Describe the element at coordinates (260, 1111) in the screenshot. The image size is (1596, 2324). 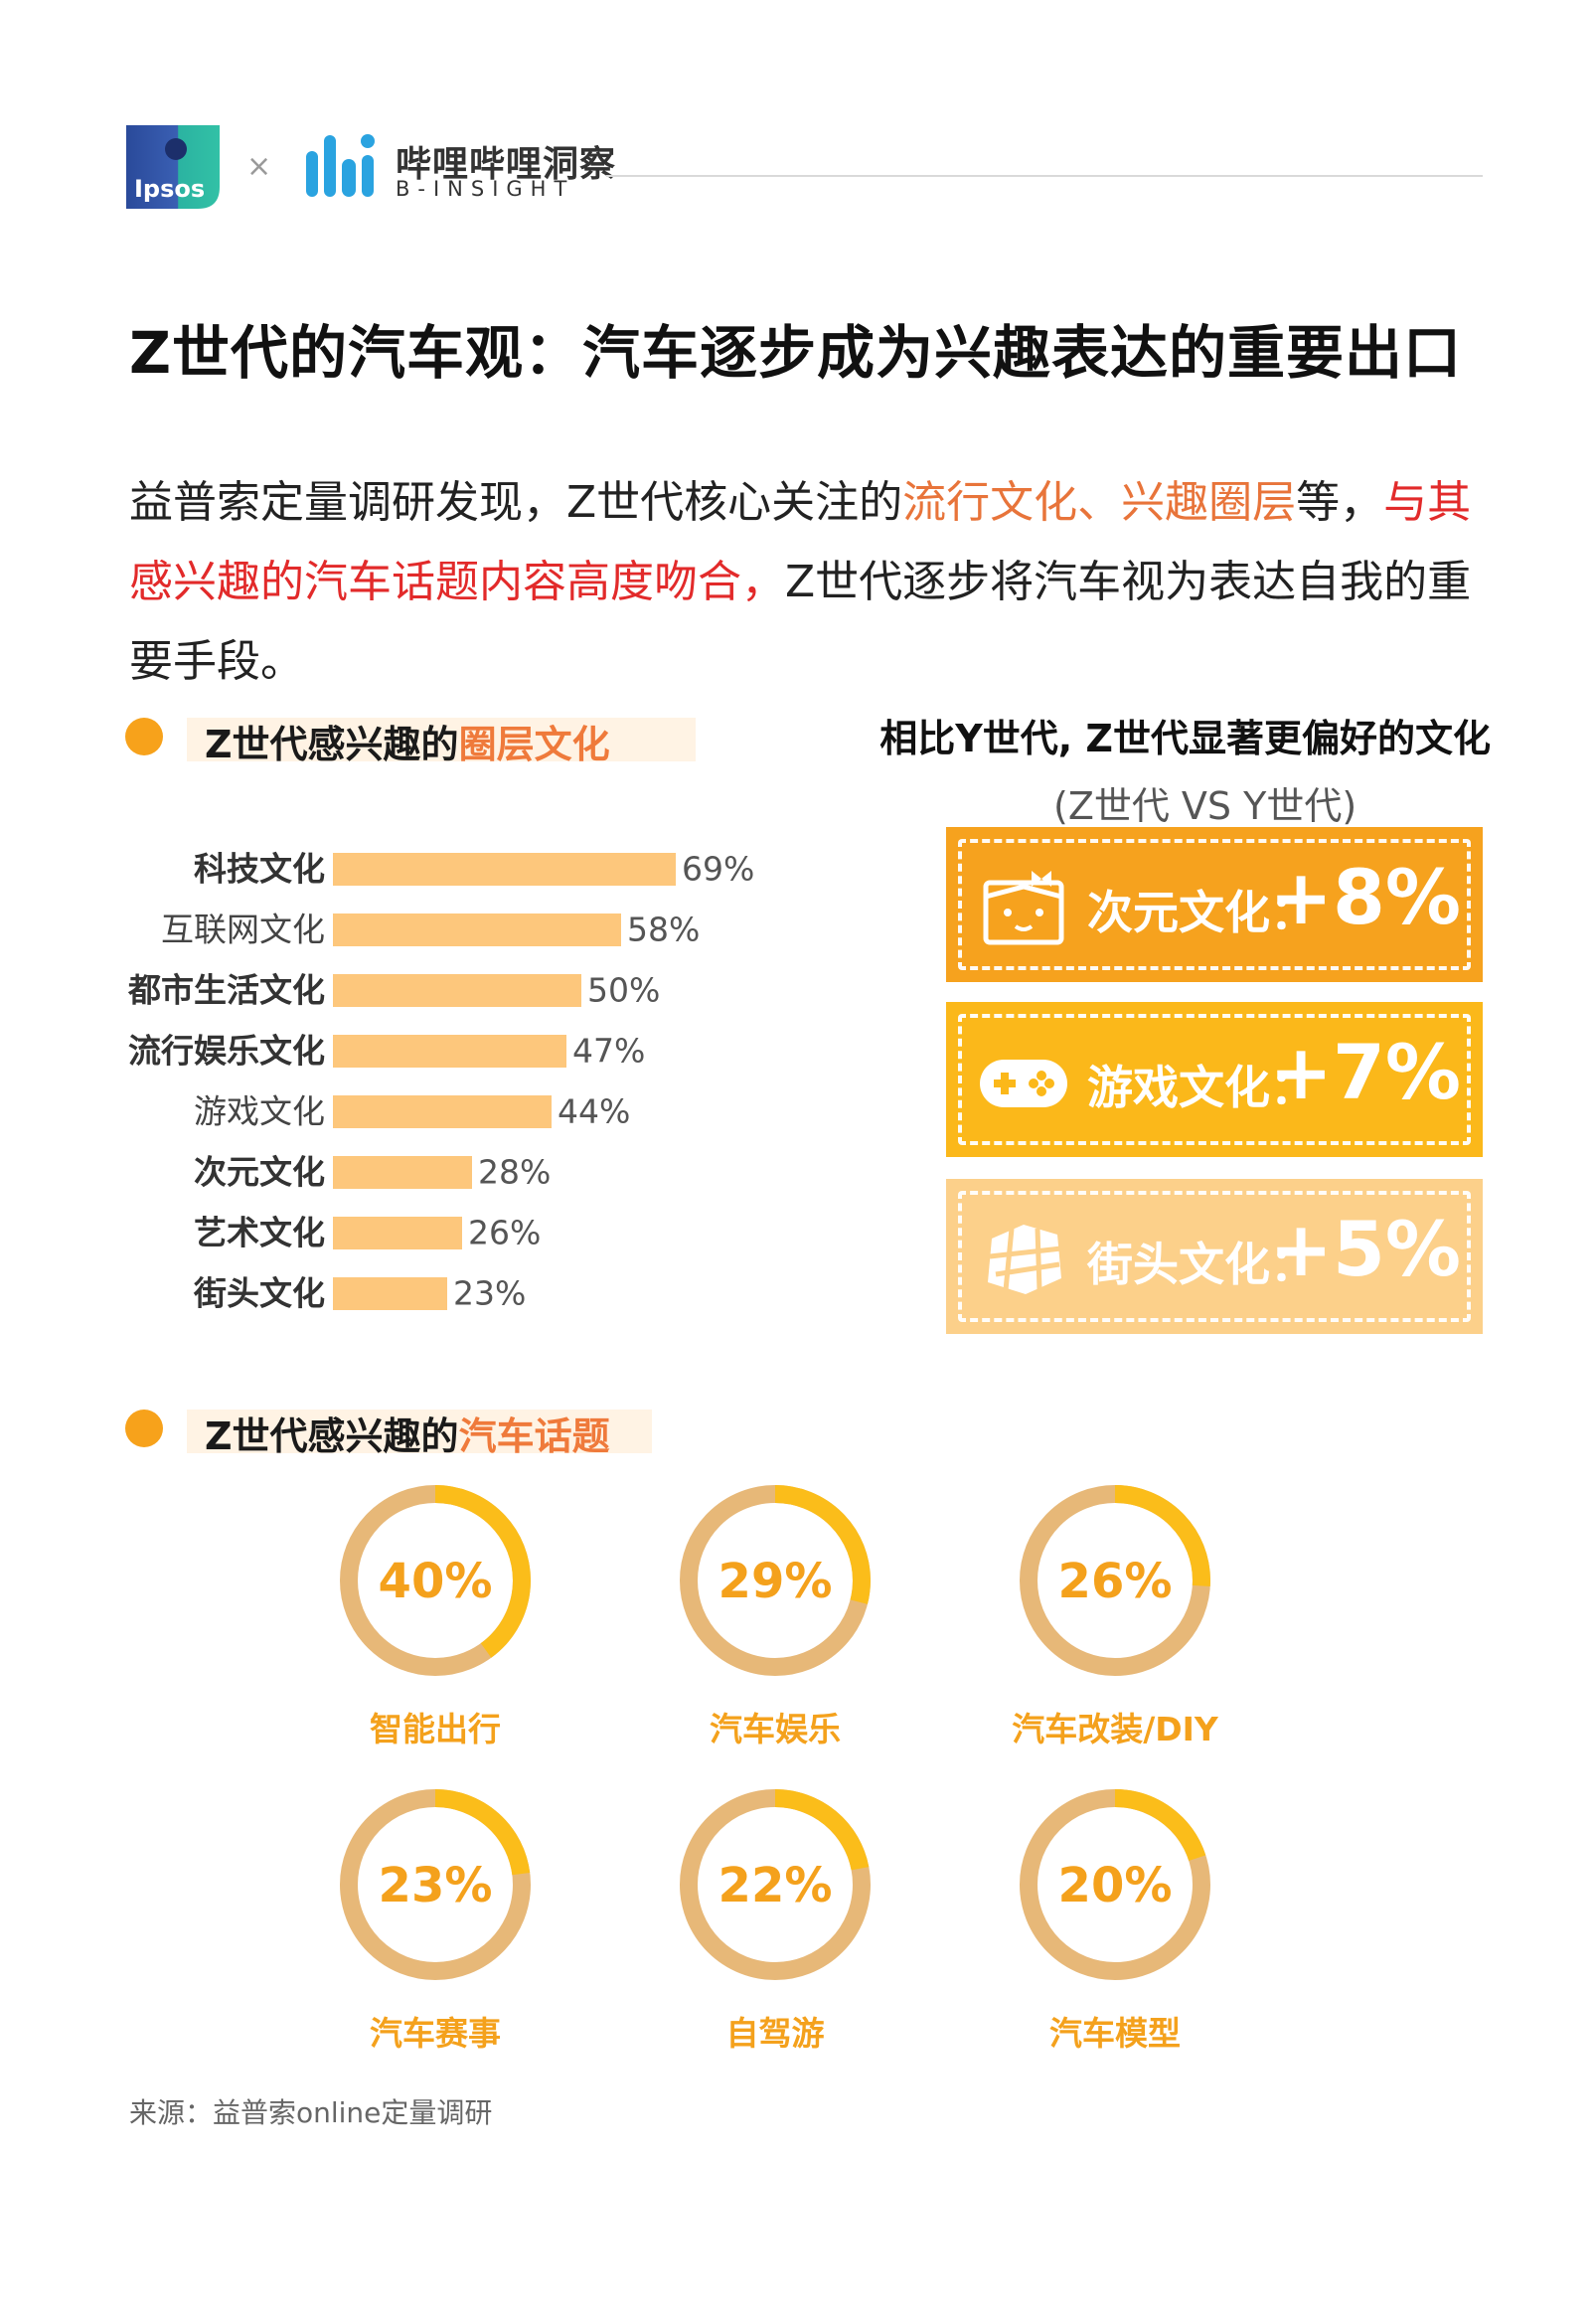
I see `bar-category-label: 游戏文化` at that location.